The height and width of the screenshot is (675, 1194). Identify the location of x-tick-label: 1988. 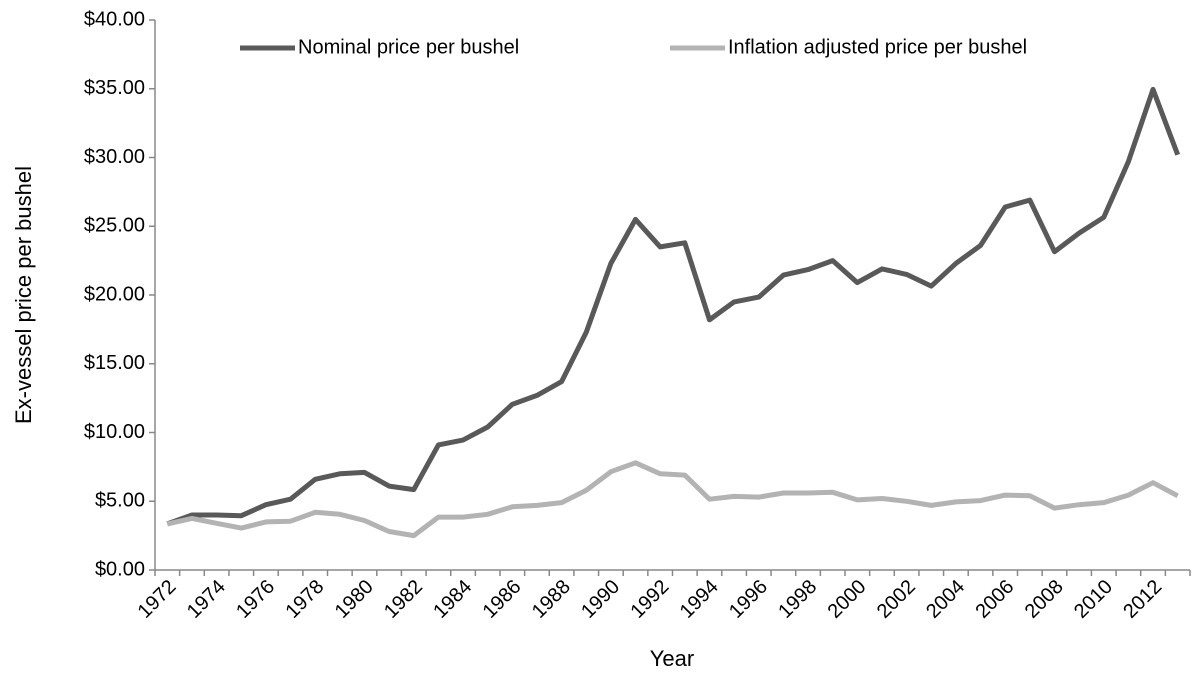
(551, 599).